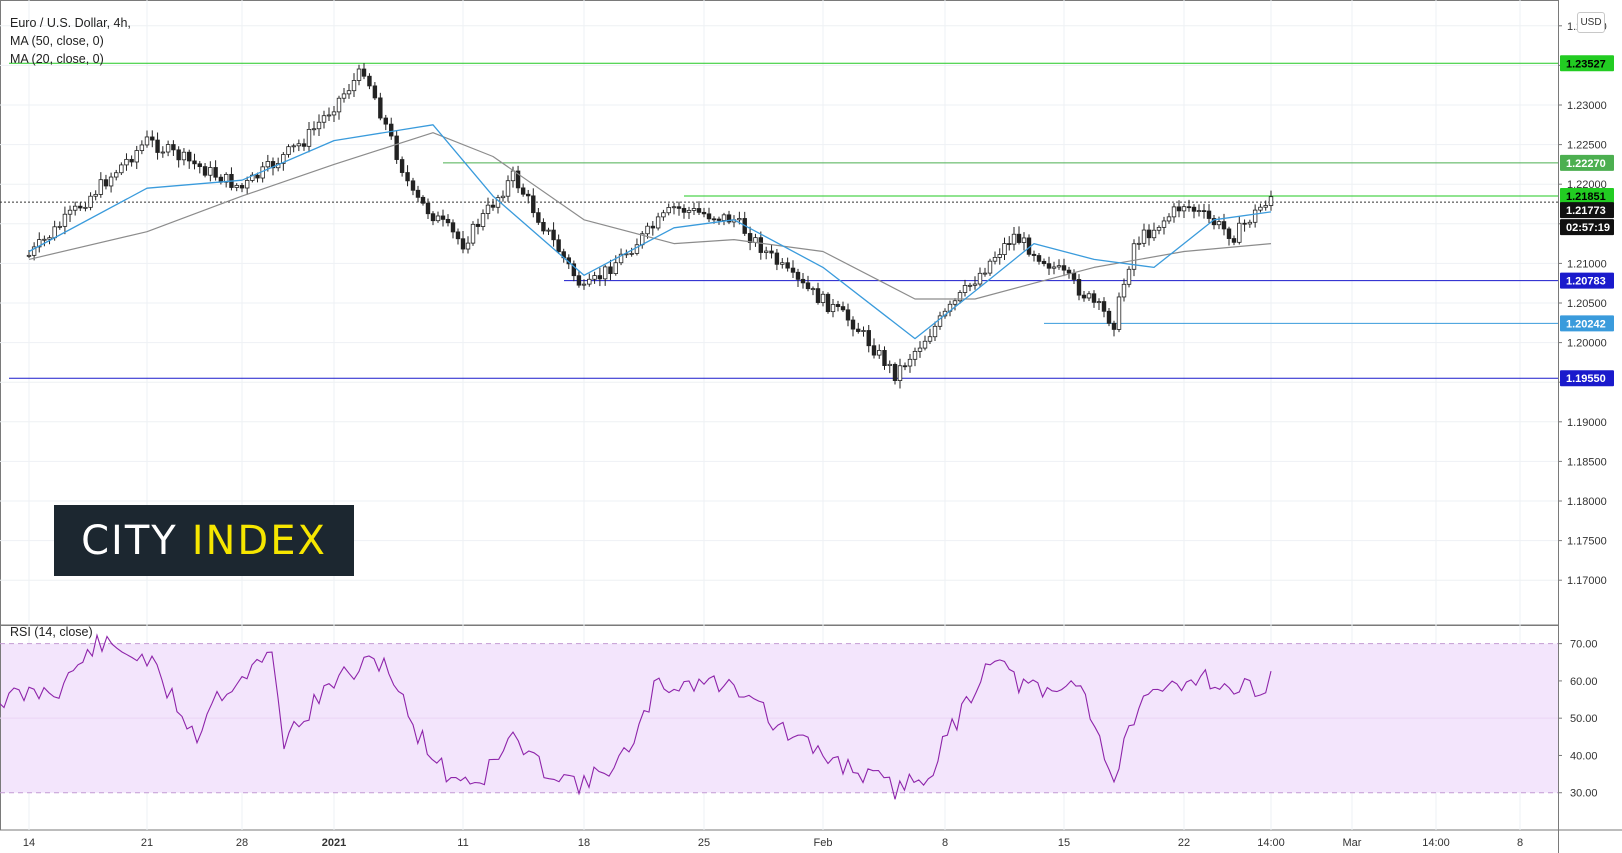 The image size is (1622, 853). Describe the element at coordinates (773, 843) in the screenshot. I see `time-axis: 14 21 28 2021 11 18 25 Feb 8 15 22 14:00 Mar 14:00 8` at that location.